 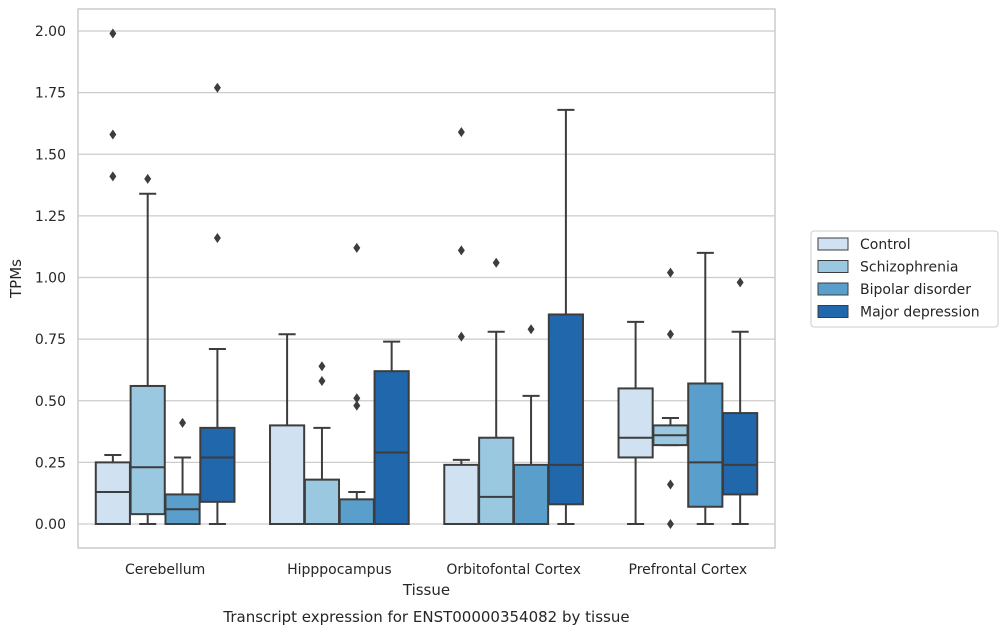 What do you see at coordinates (50, 340) in the screenshot?
I see `y-tick-label: 0.75` at bounding box center [50, 340].